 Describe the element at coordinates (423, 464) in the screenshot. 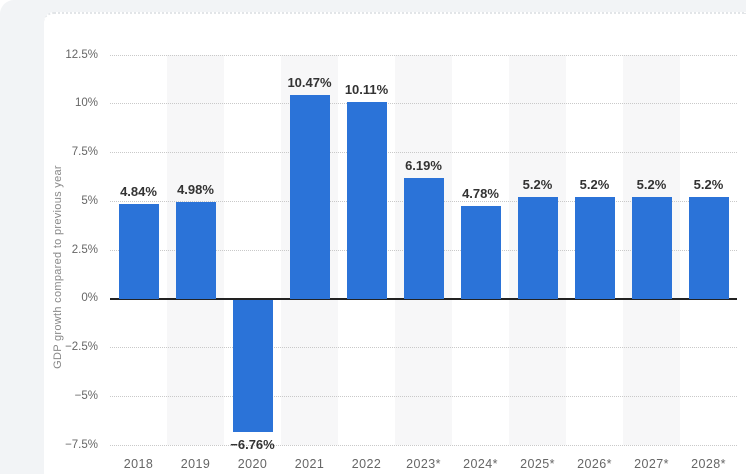

I see `x-axis-tick-label: 2023*` at that location.